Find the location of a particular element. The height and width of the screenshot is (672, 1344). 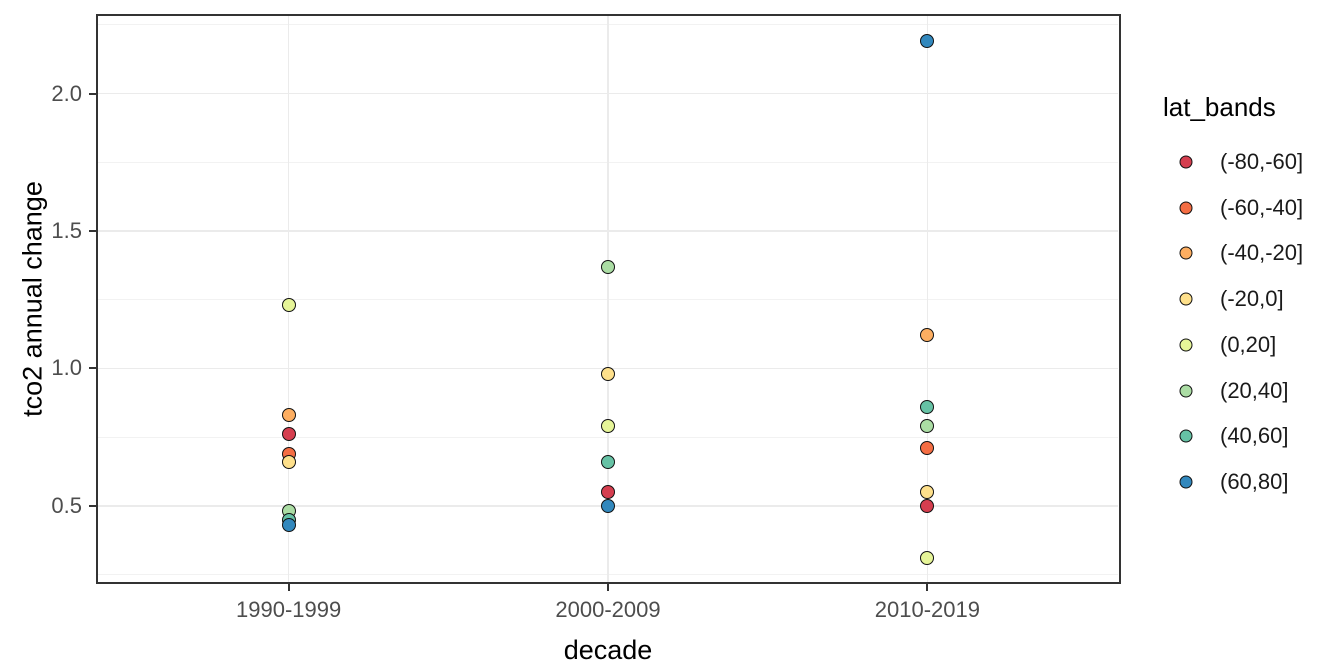

x-tick-label: 2010-2019 is located at coordinates (927, 609).